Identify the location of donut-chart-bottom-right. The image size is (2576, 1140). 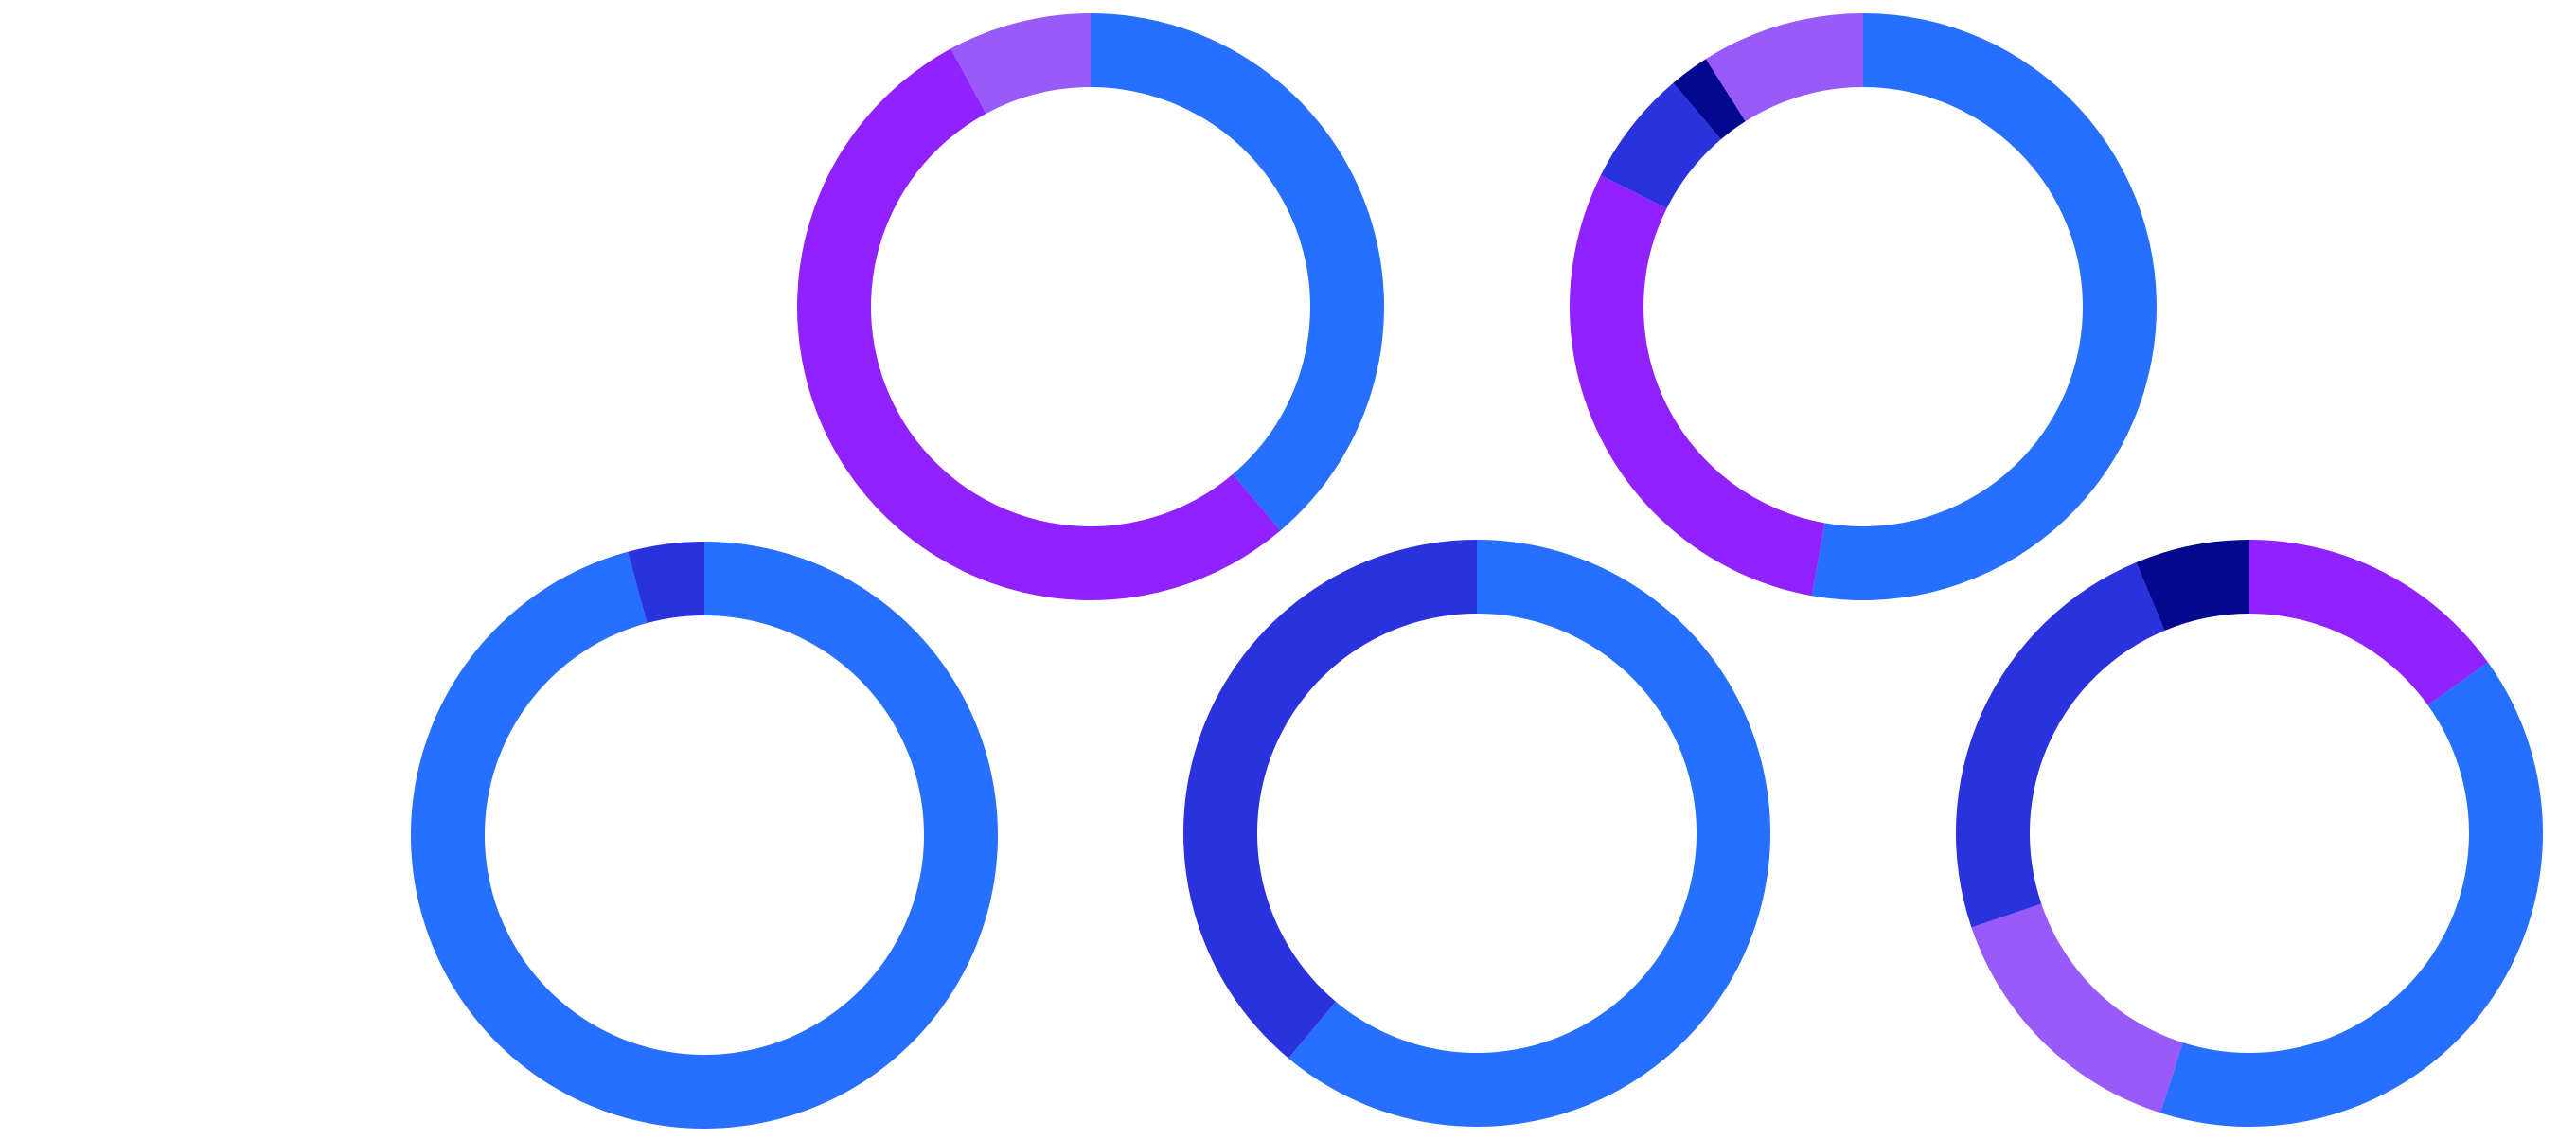
(2250, 834).